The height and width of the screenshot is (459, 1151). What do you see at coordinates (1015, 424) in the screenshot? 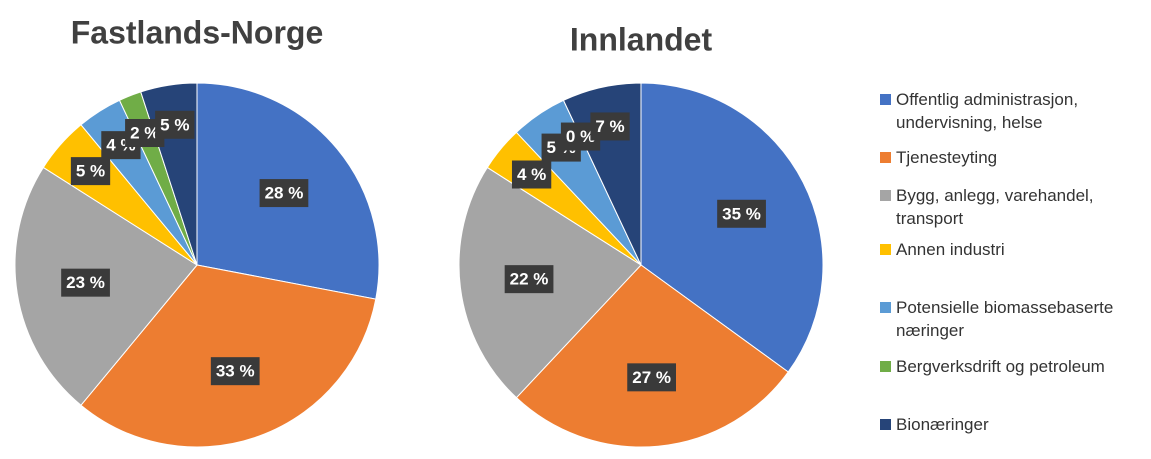
I see `legend-item: Bionæringer` at bounding box center [1015, 424].